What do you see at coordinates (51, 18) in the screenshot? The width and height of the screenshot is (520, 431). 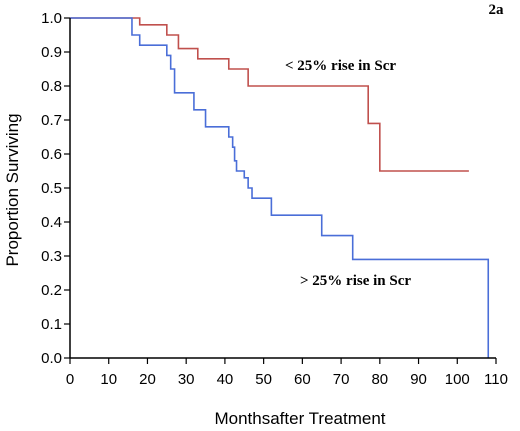 I see `y-tick-label: 1.0` at bounding box center [51, 18].